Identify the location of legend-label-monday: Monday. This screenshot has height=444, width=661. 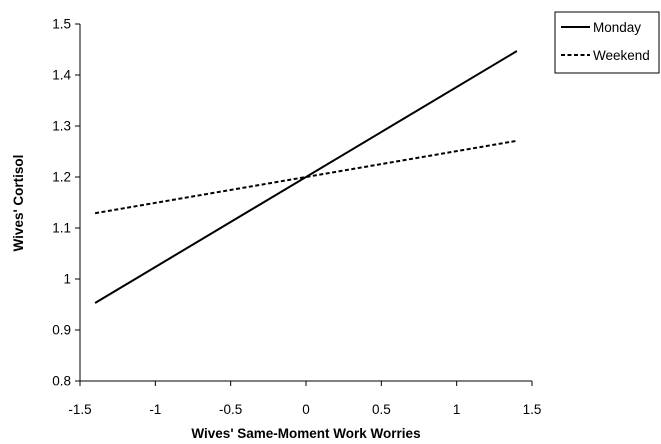
(617, 27).